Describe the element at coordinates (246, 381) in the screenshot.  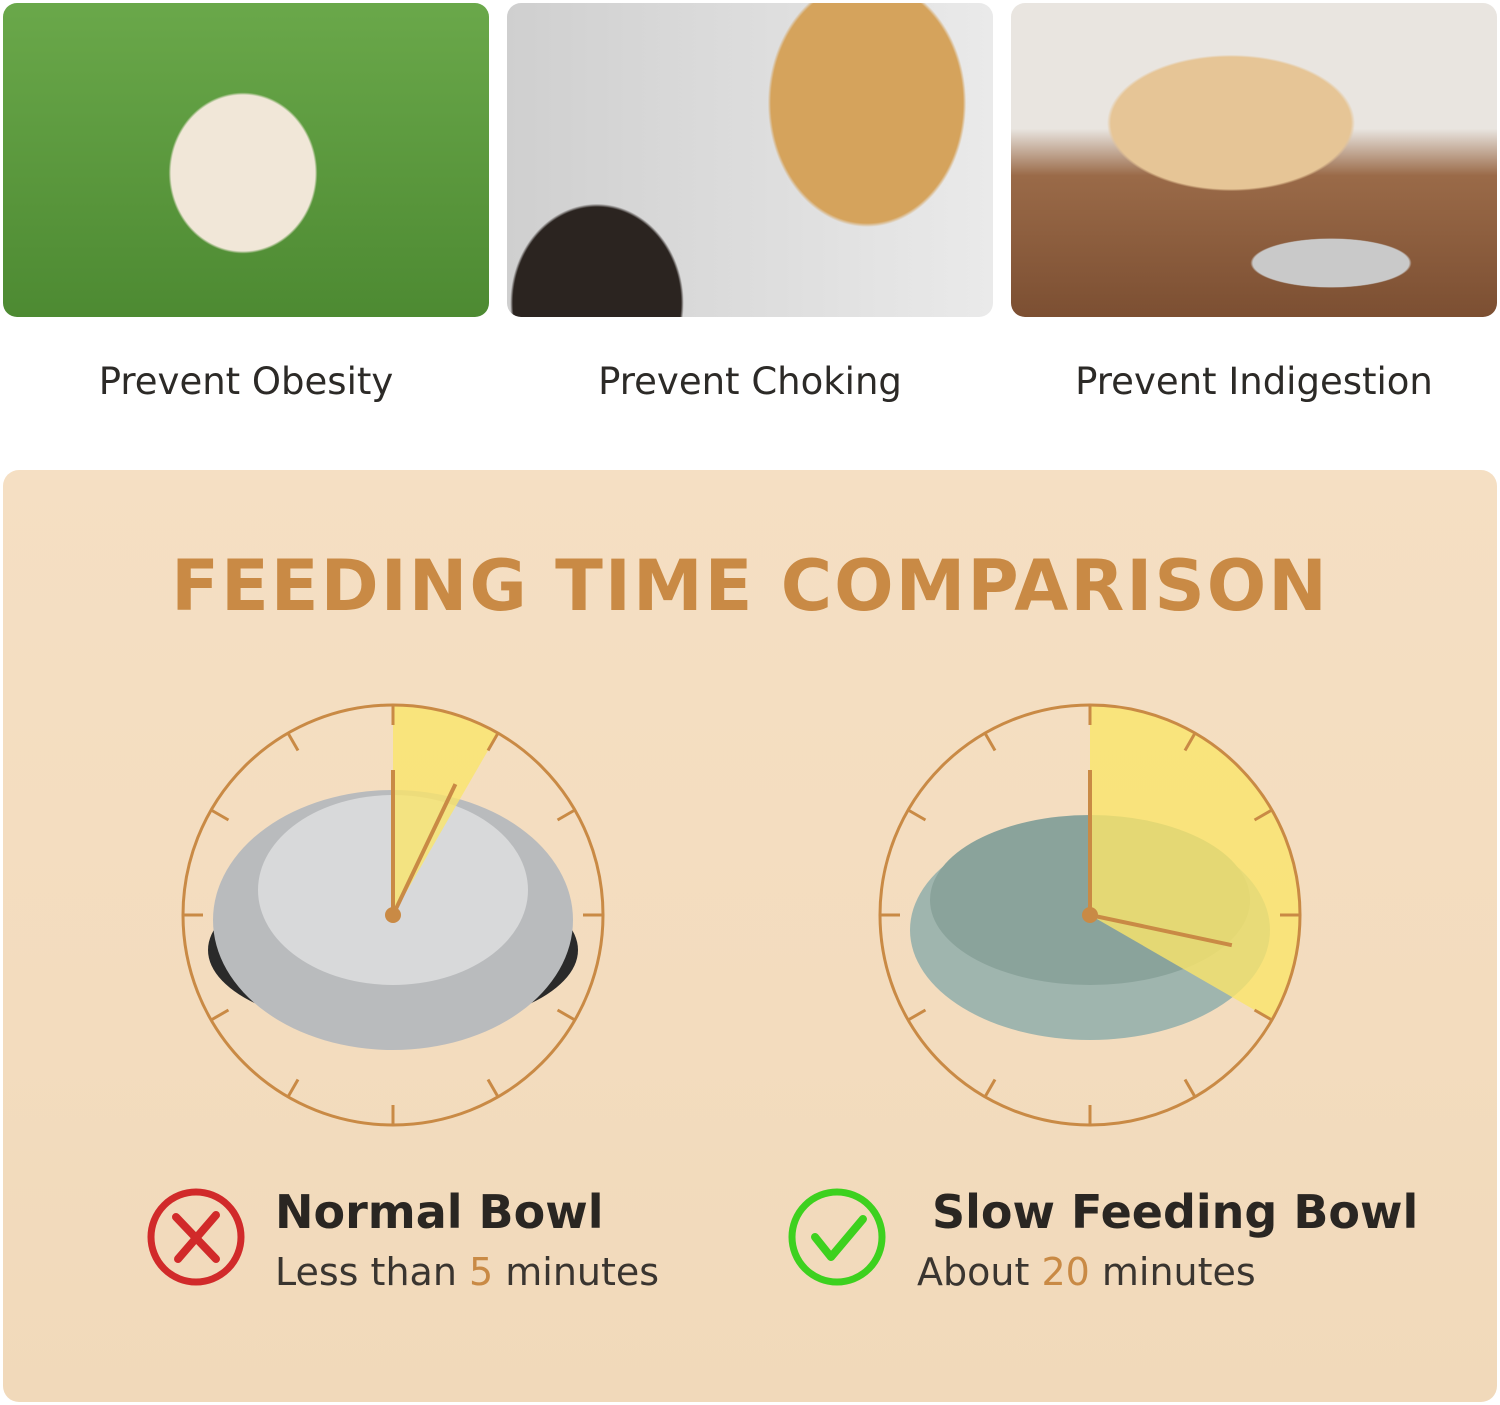
I see `caption-obesity: Prevent Obesity` at that location.